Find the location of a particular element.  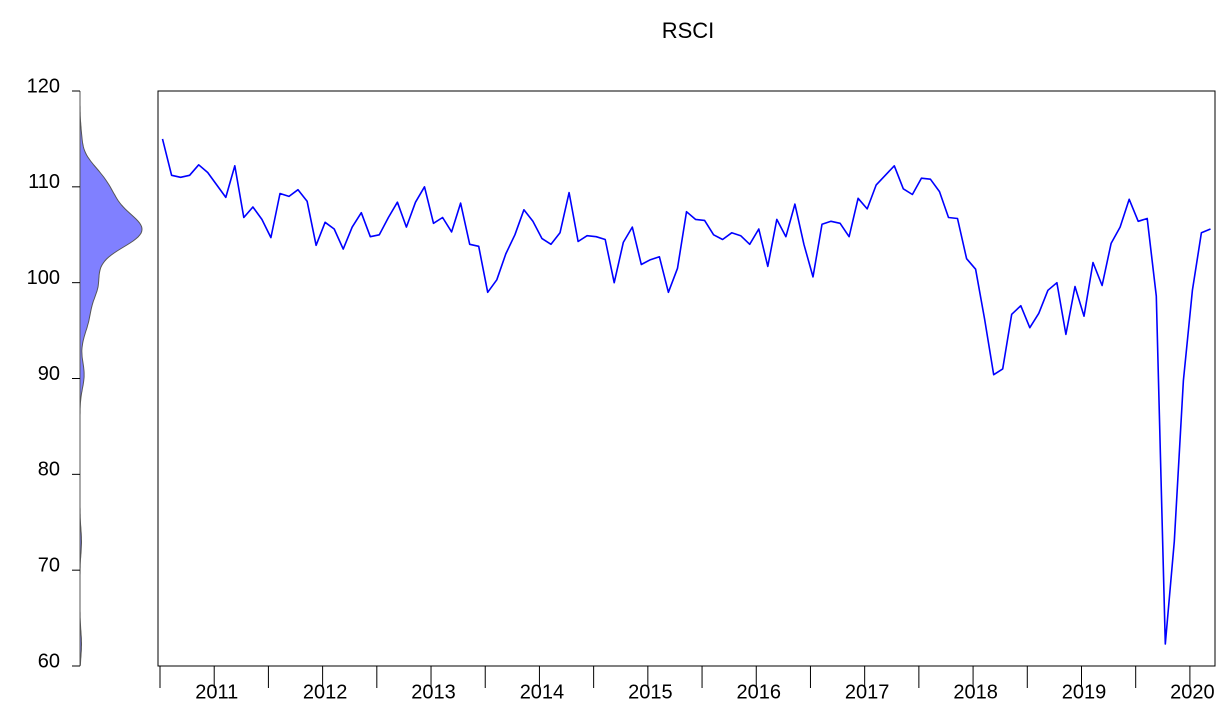

x-tick-label: 2011 is located at coordinates (216, 692).